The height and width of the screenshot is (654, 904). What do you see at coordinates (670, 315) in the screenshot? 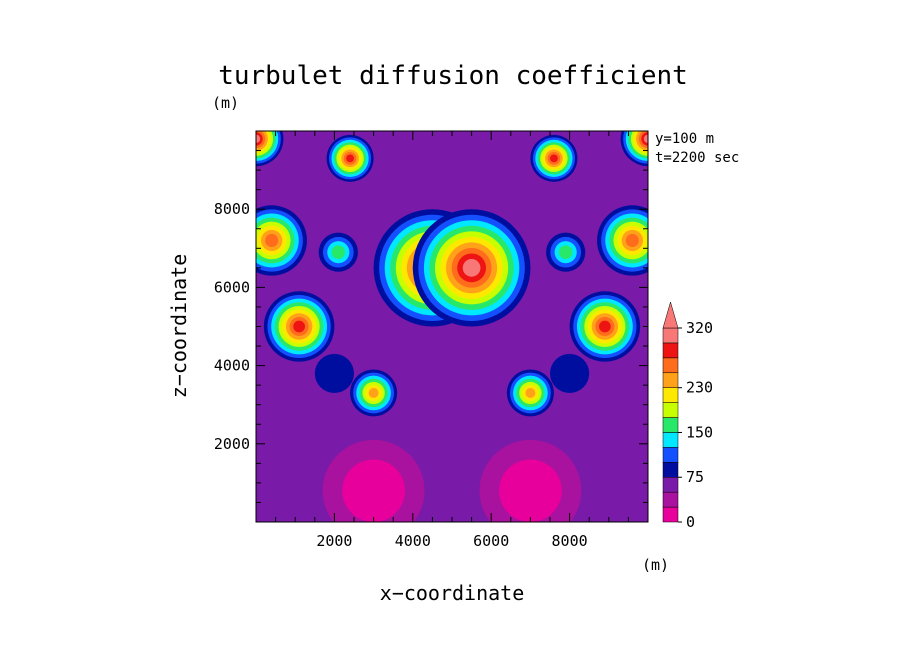
I see `colorbar-extend-arrow` at bounding box center [670, 315].